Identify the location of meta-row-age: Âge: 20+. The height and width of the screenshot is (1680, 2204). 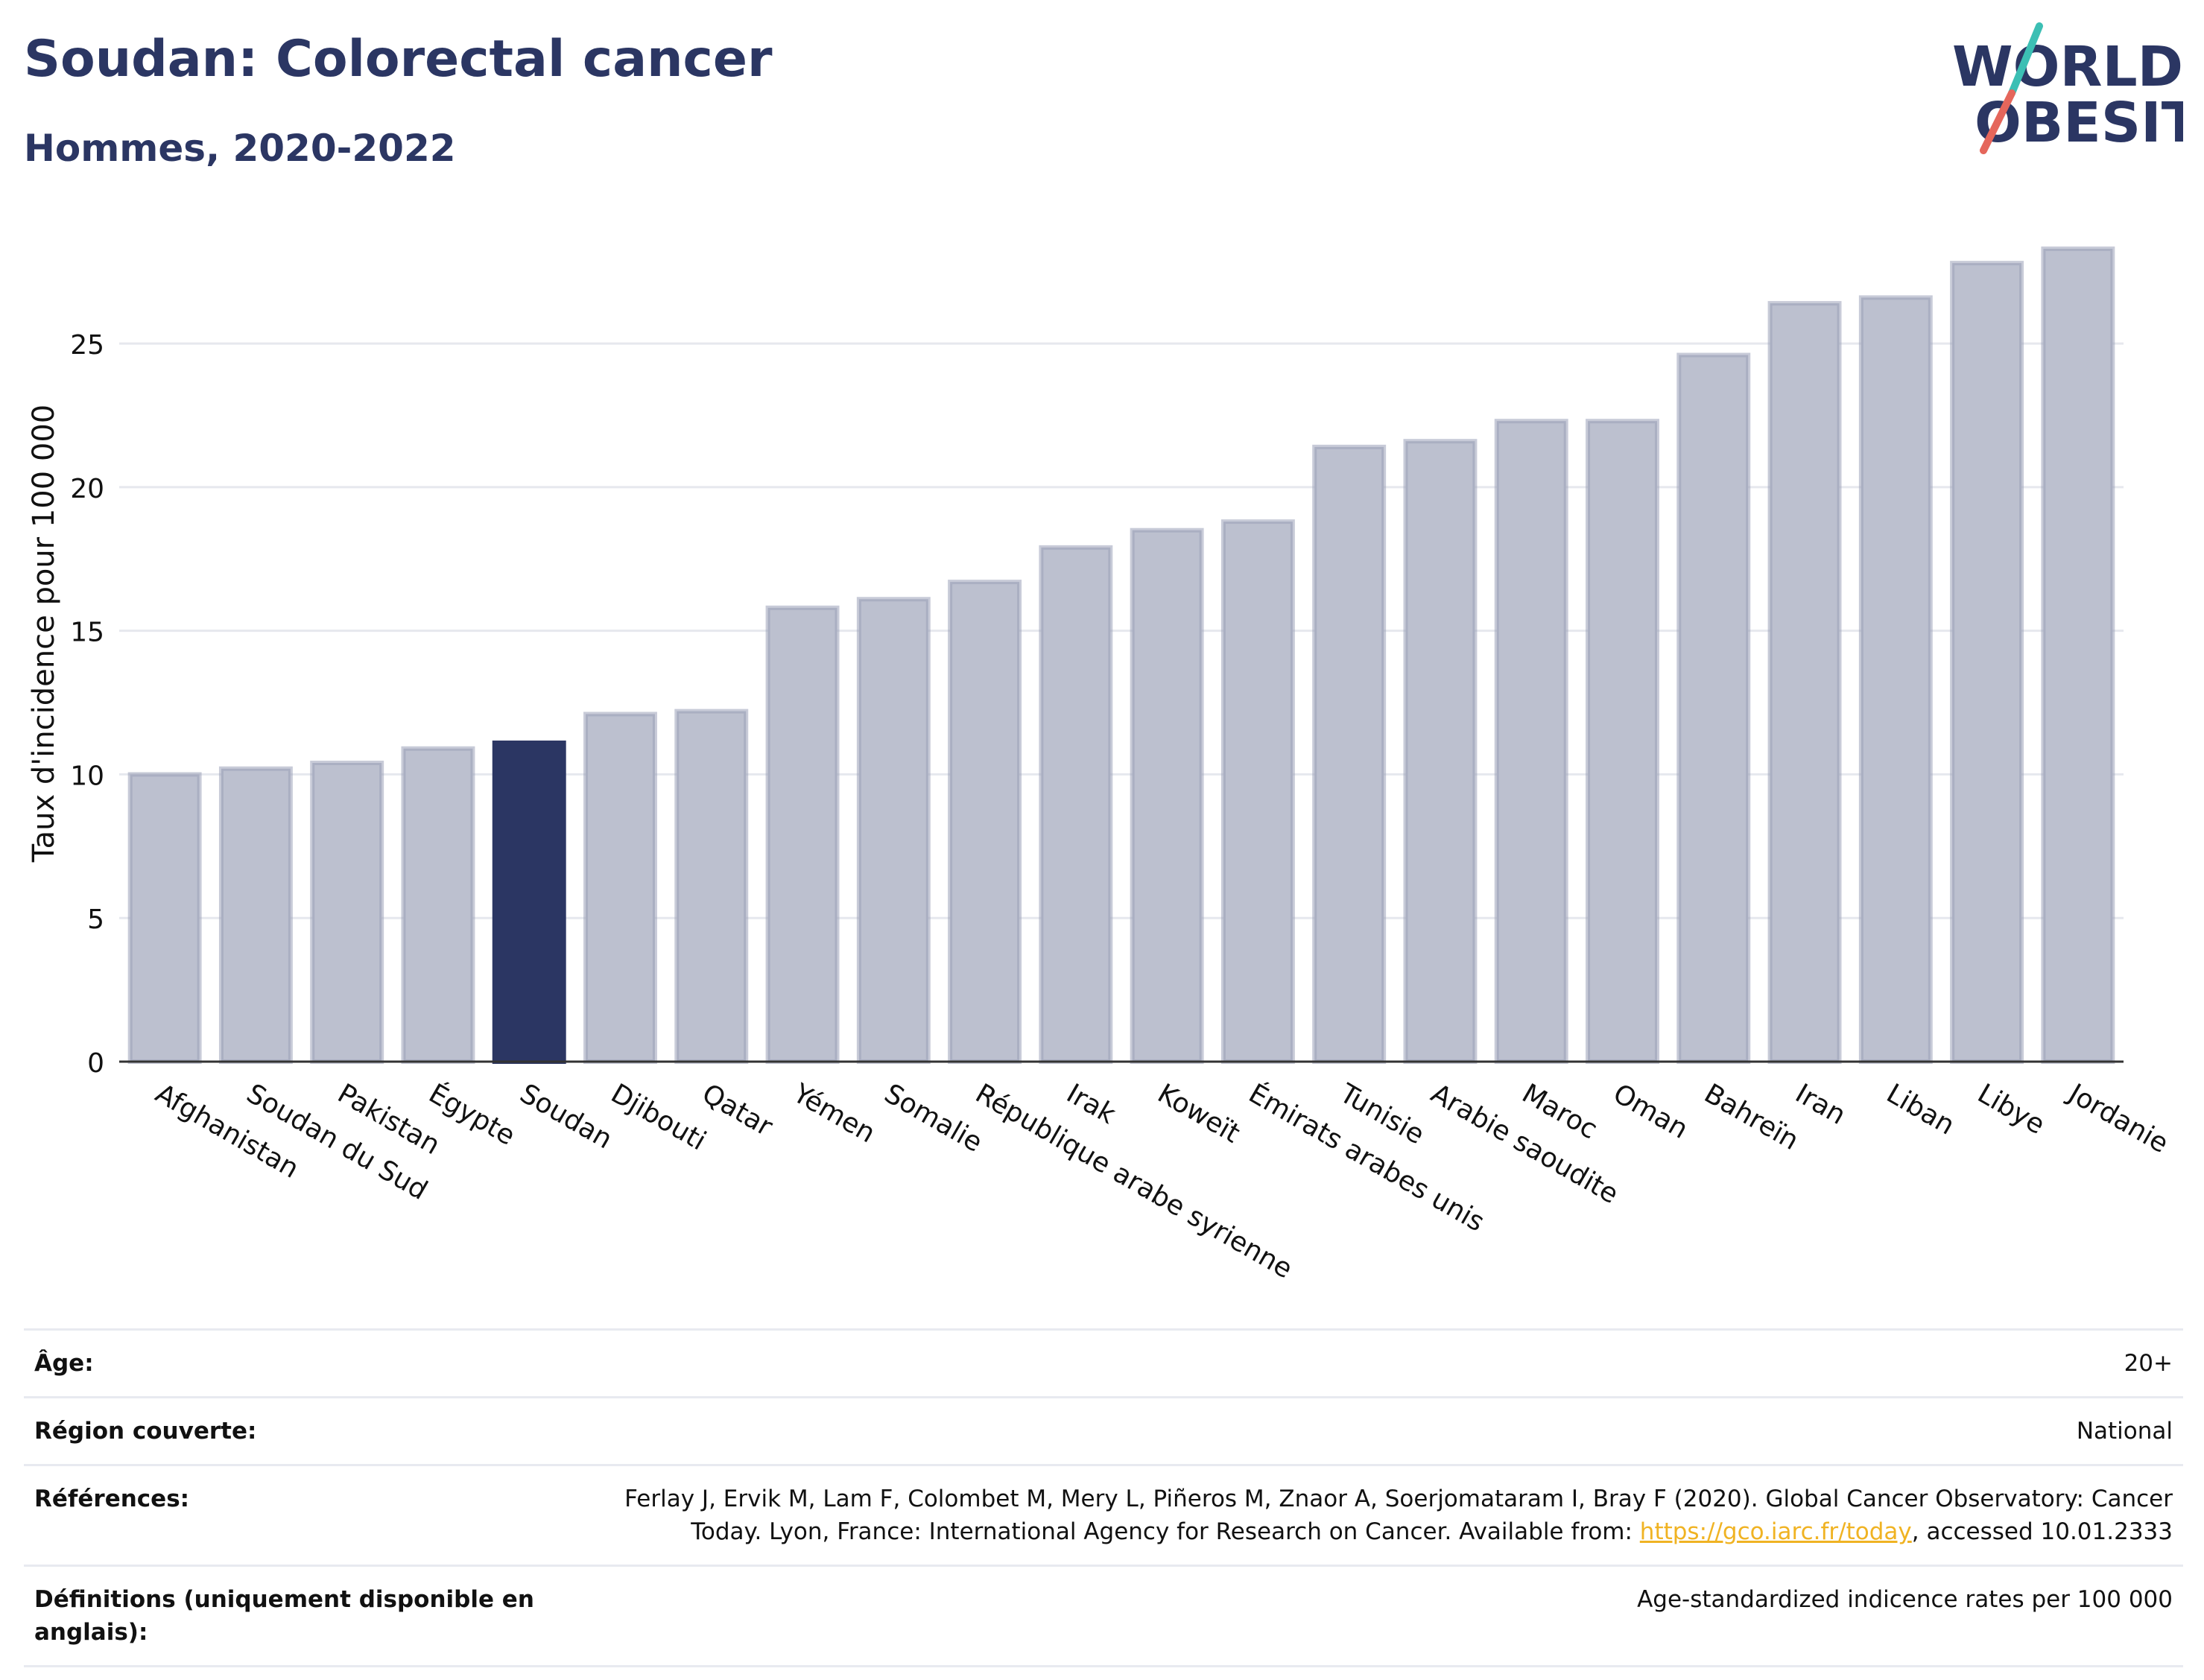
(1103, 1362).